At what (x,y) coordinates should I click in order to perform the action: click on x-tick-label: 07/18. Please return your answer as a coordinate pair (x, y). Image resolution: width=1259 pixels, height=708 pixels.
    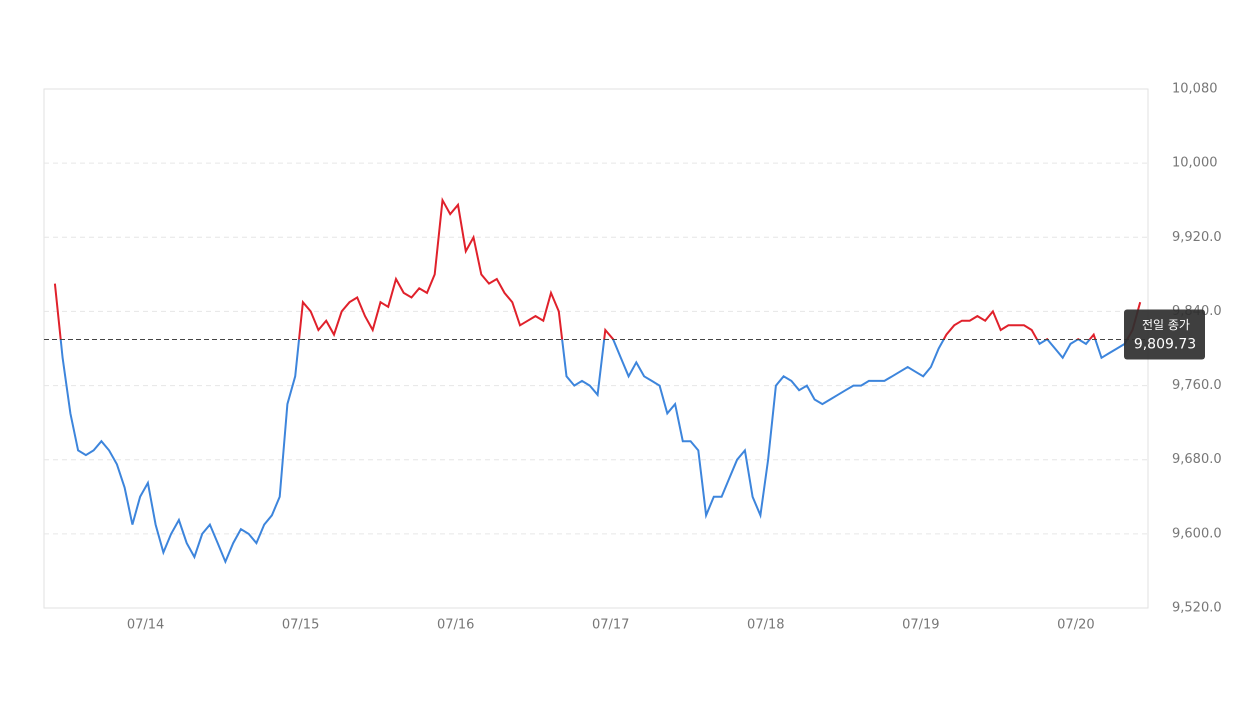
    Looking at the image, I should click on (765, 625).